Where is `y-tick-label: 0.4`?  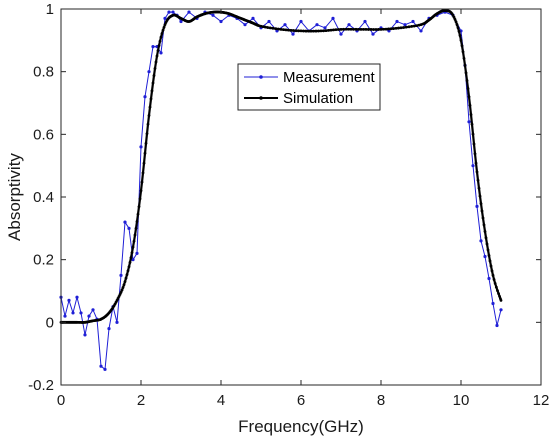
y-tick-label: 0.4 is located at coordinates (43, 197).